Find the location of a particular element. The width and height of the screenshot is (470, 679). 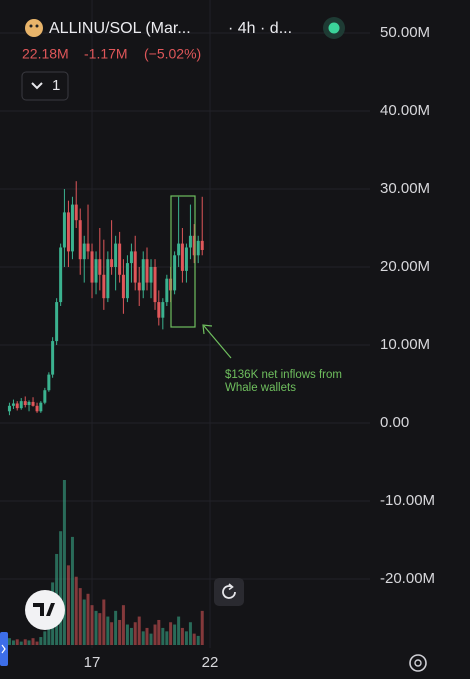

y-tick-label: 20.00M is located at coordinates (405, 266).